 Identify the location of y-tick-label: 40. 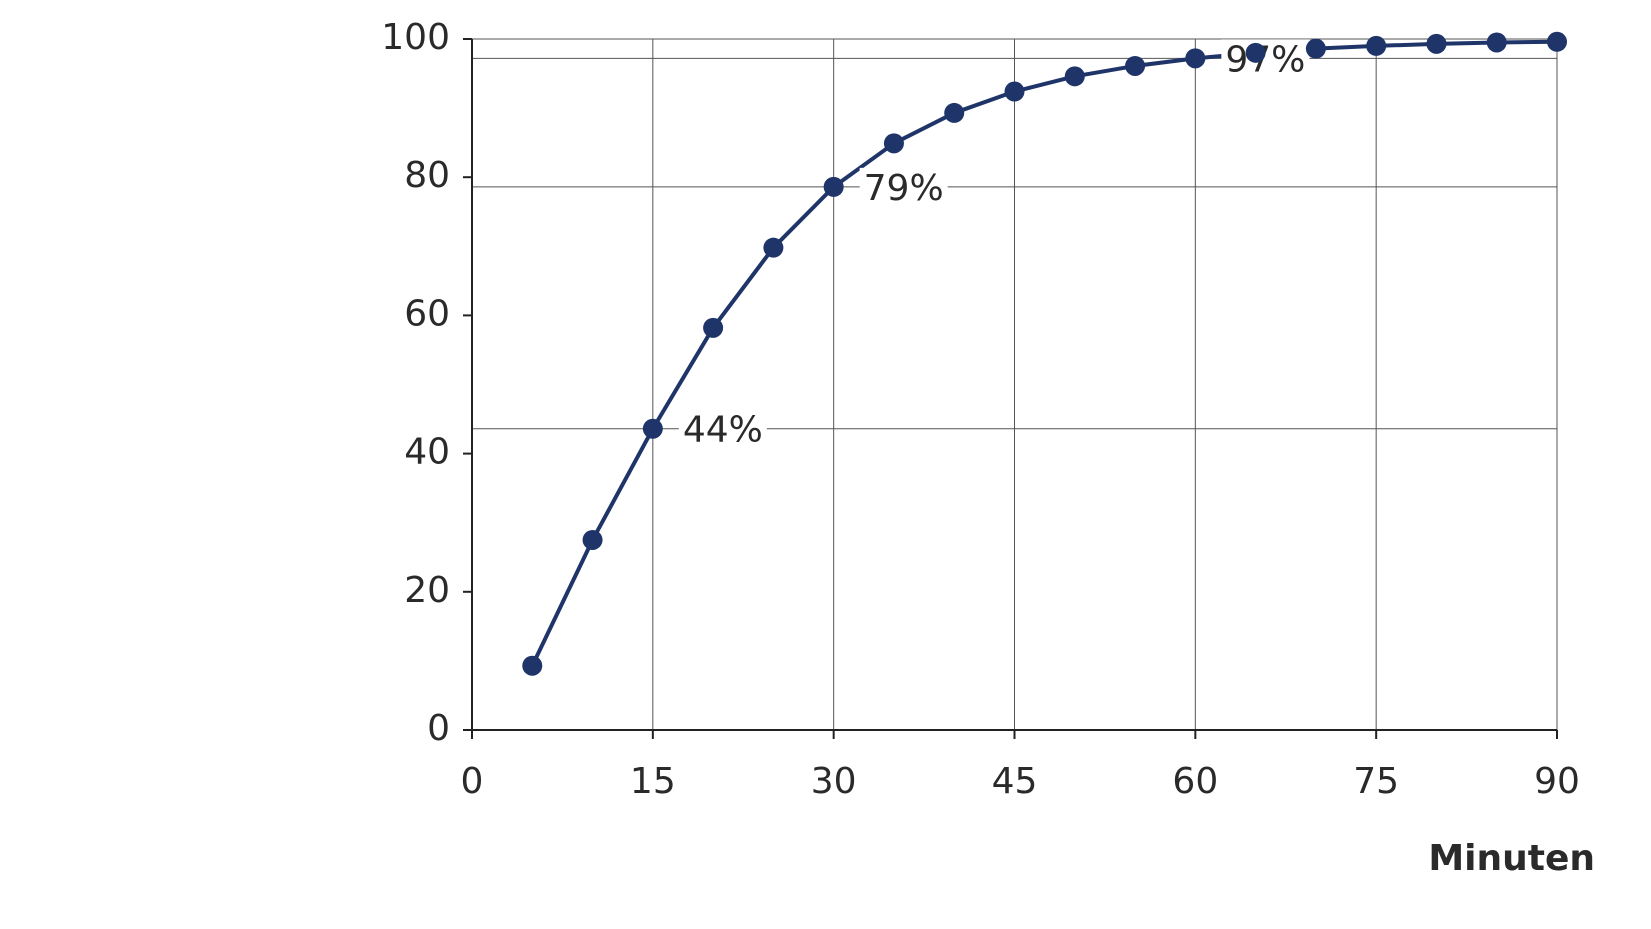
(427, 452).